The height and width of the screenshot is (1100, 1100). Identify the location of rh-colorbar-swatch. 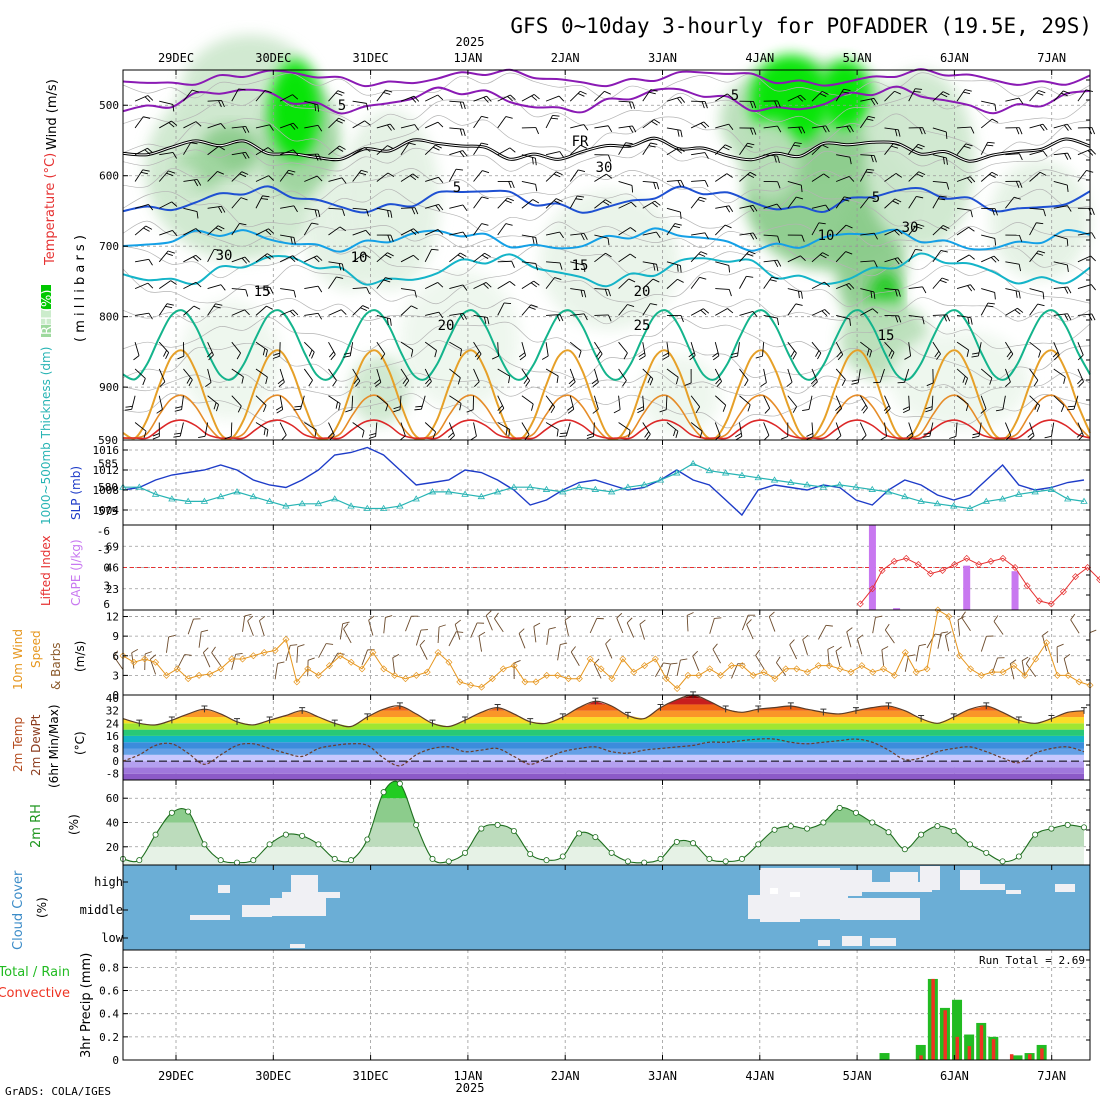
(46, 297).